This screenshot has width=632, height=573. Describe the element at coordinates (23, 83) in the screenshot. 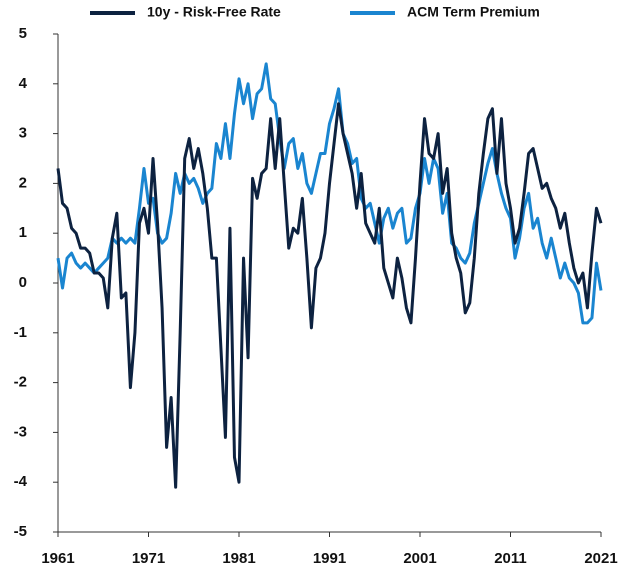

I see `y-tick-label: 4` at that location.